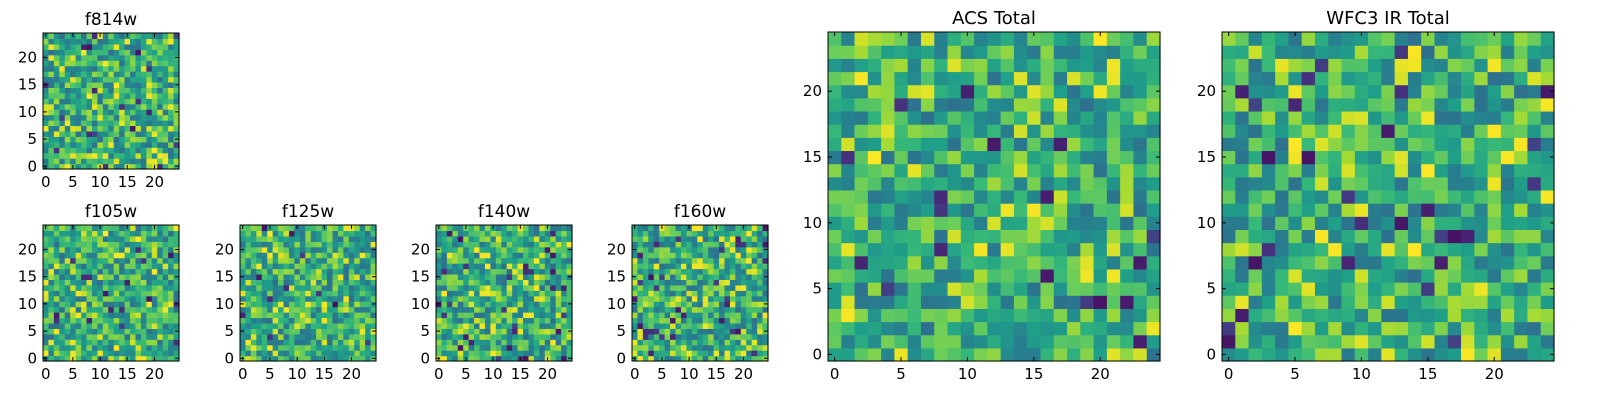  I want to click on x-tick-label: 0, so click(1229, 374).